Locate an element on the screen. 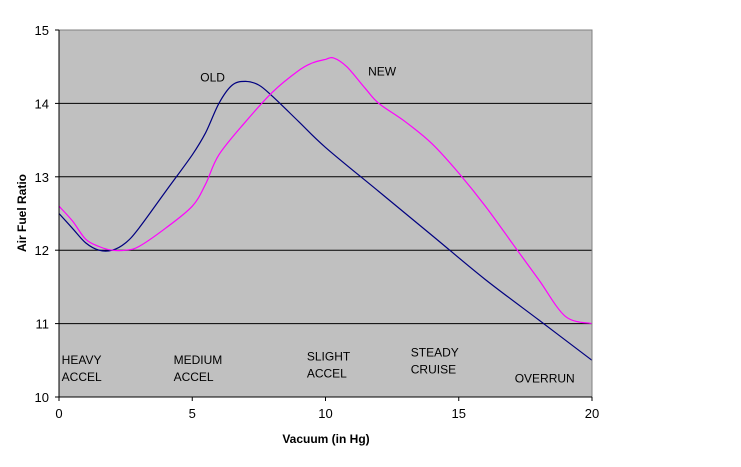  annotation-line: NEW is located at coordinates (382, 72).